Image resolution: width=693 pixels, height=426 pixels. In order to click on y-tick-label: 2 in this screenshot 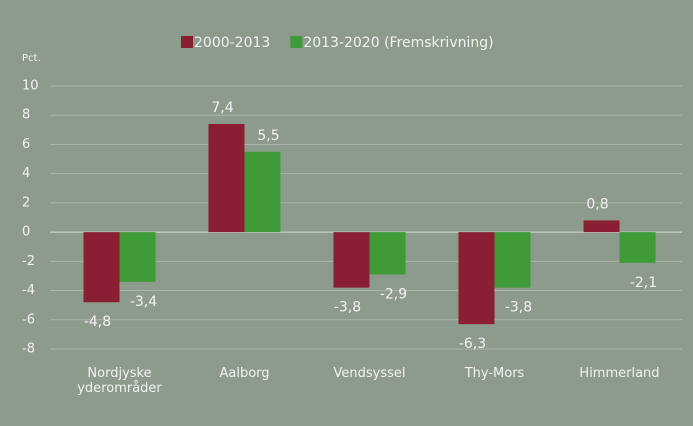, I will do `click(26, 202)`.